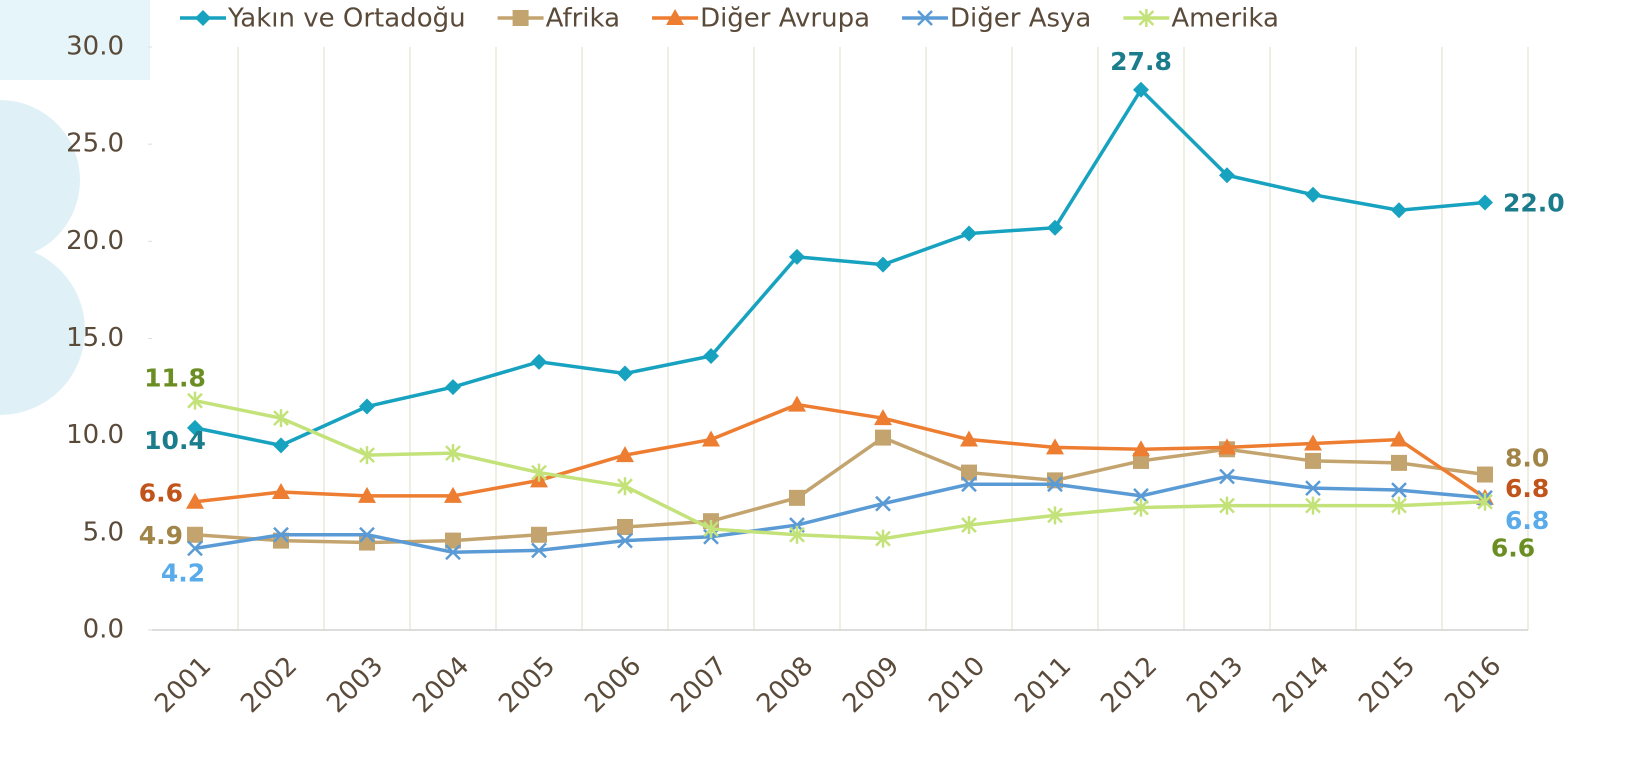 This screenshot has width=1637, height=766. What do you see at coordinates (1141, 61) in the screenshot?
I see `data-label: 27.8` at bounding box center [1141, 61].